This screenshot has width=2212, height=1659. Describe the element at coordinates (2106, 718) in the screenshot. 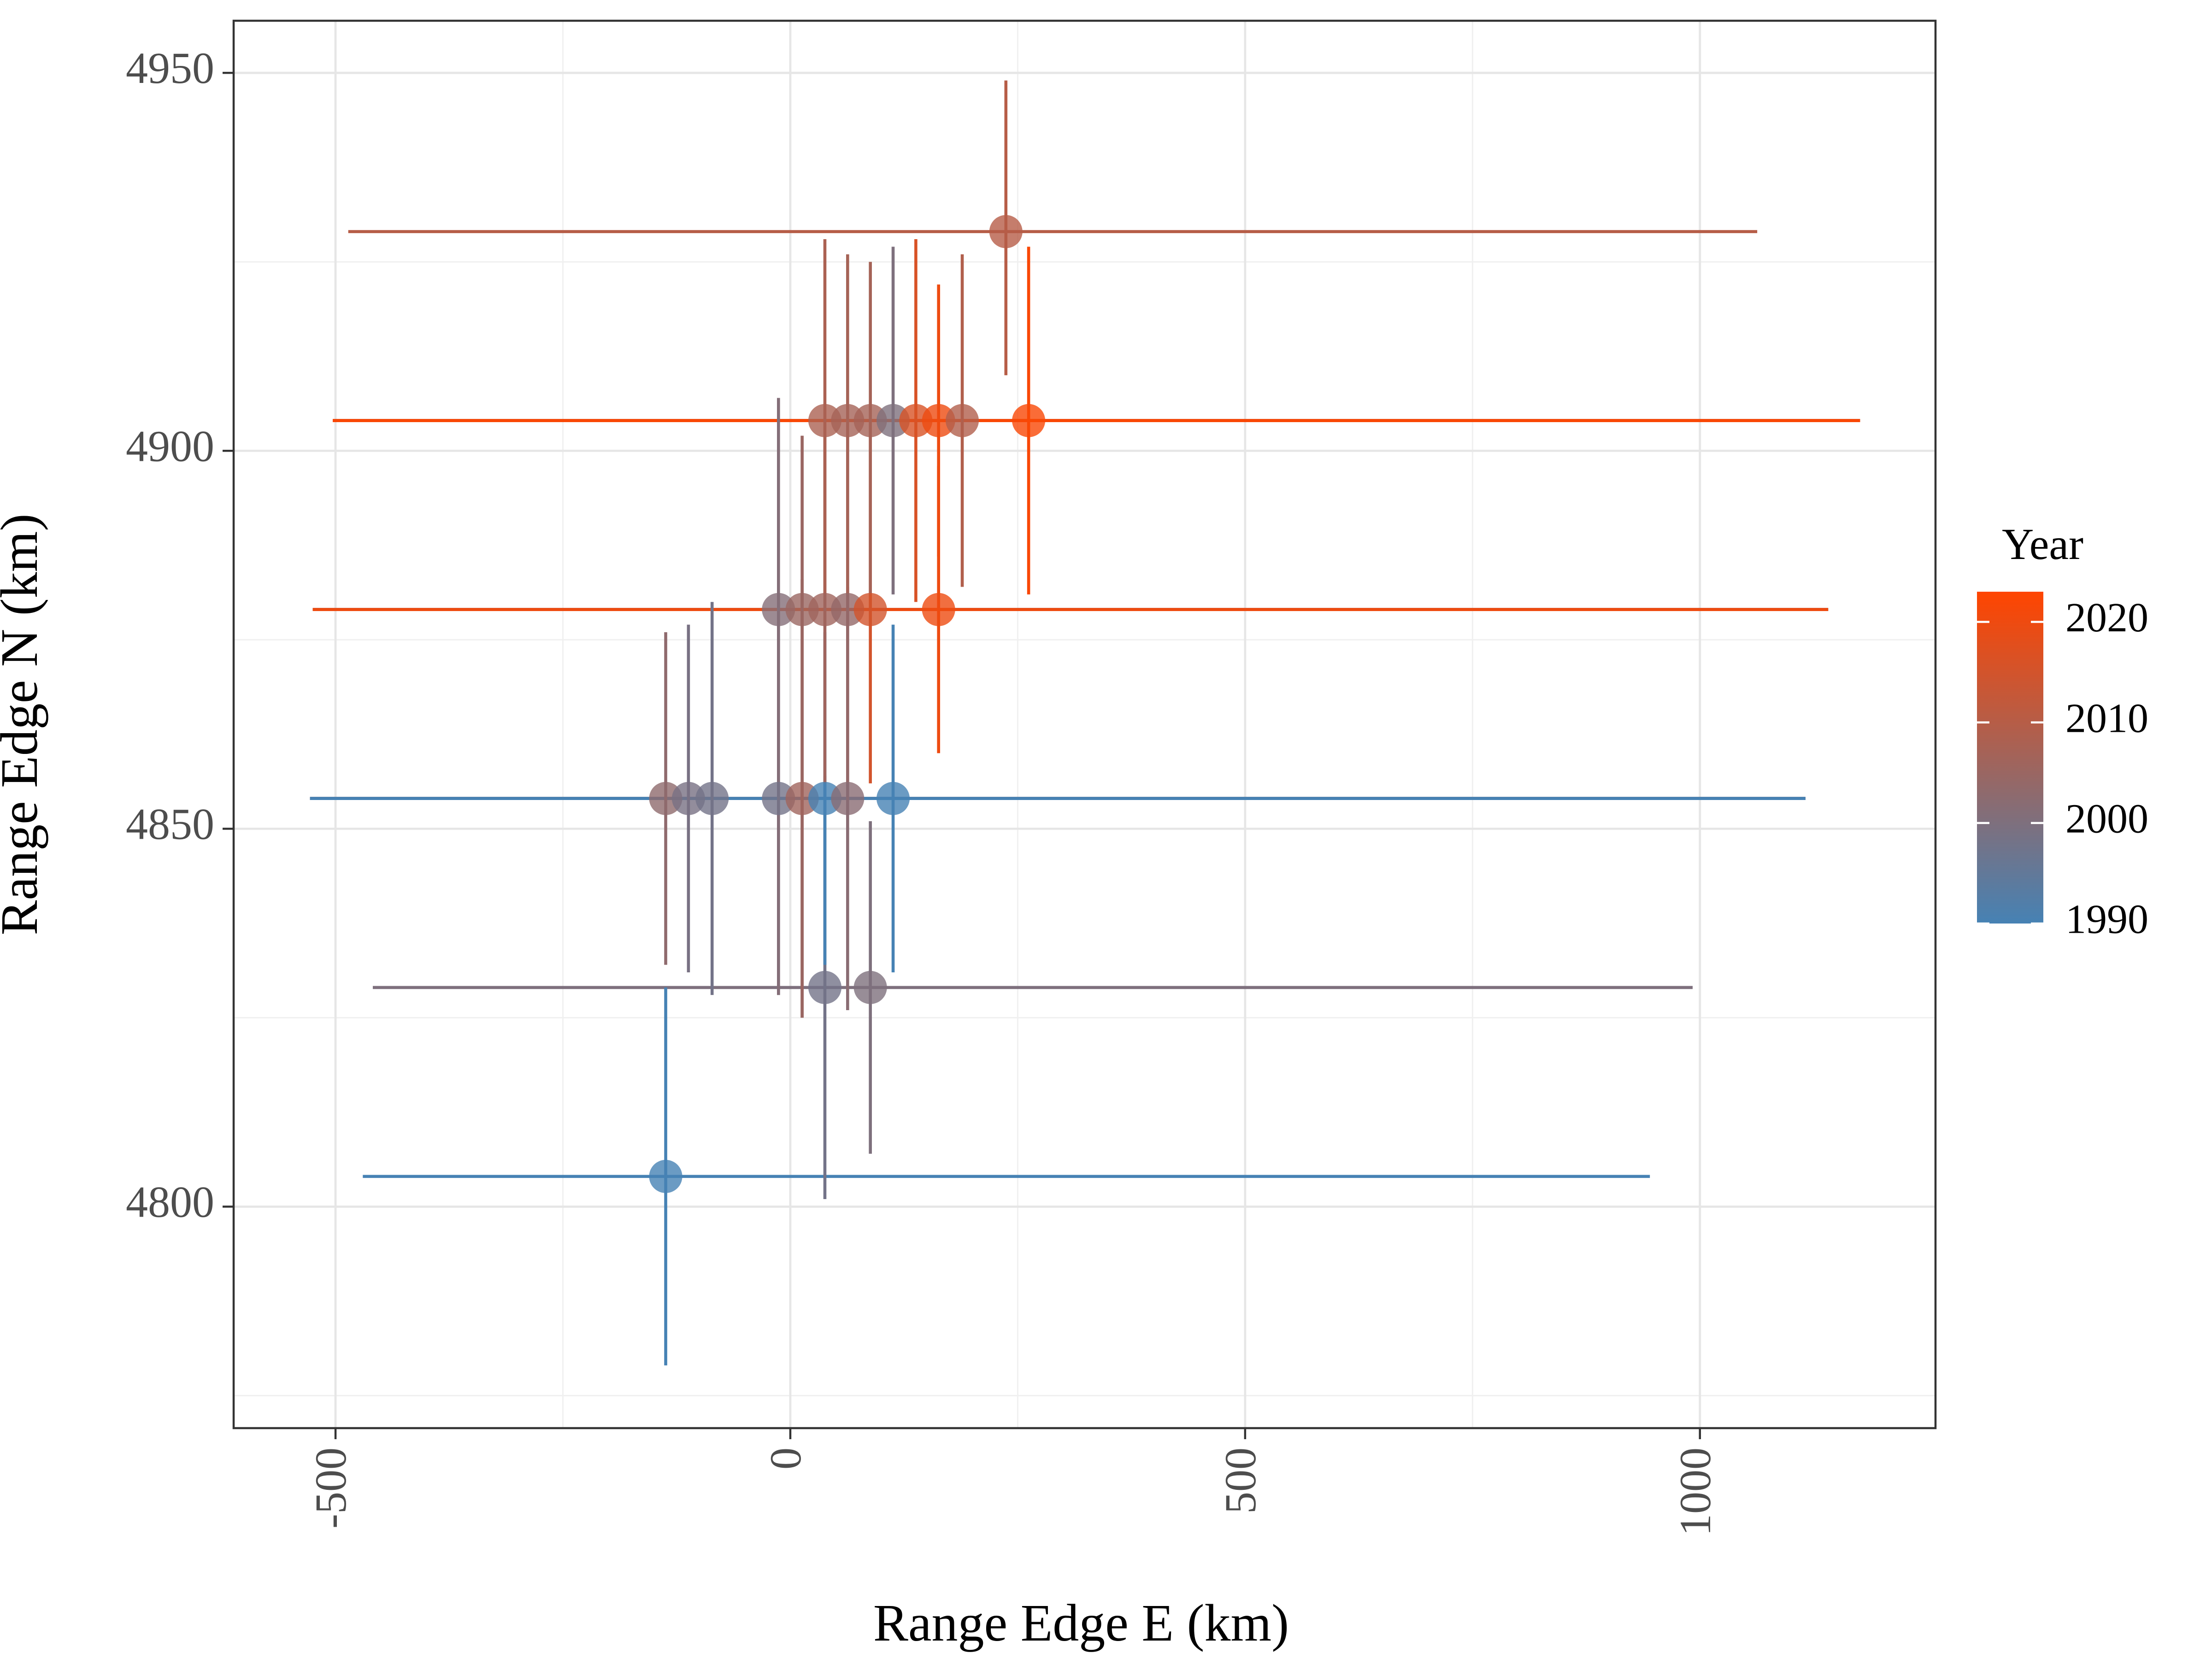

I see `legend-label: 2010` at that location.